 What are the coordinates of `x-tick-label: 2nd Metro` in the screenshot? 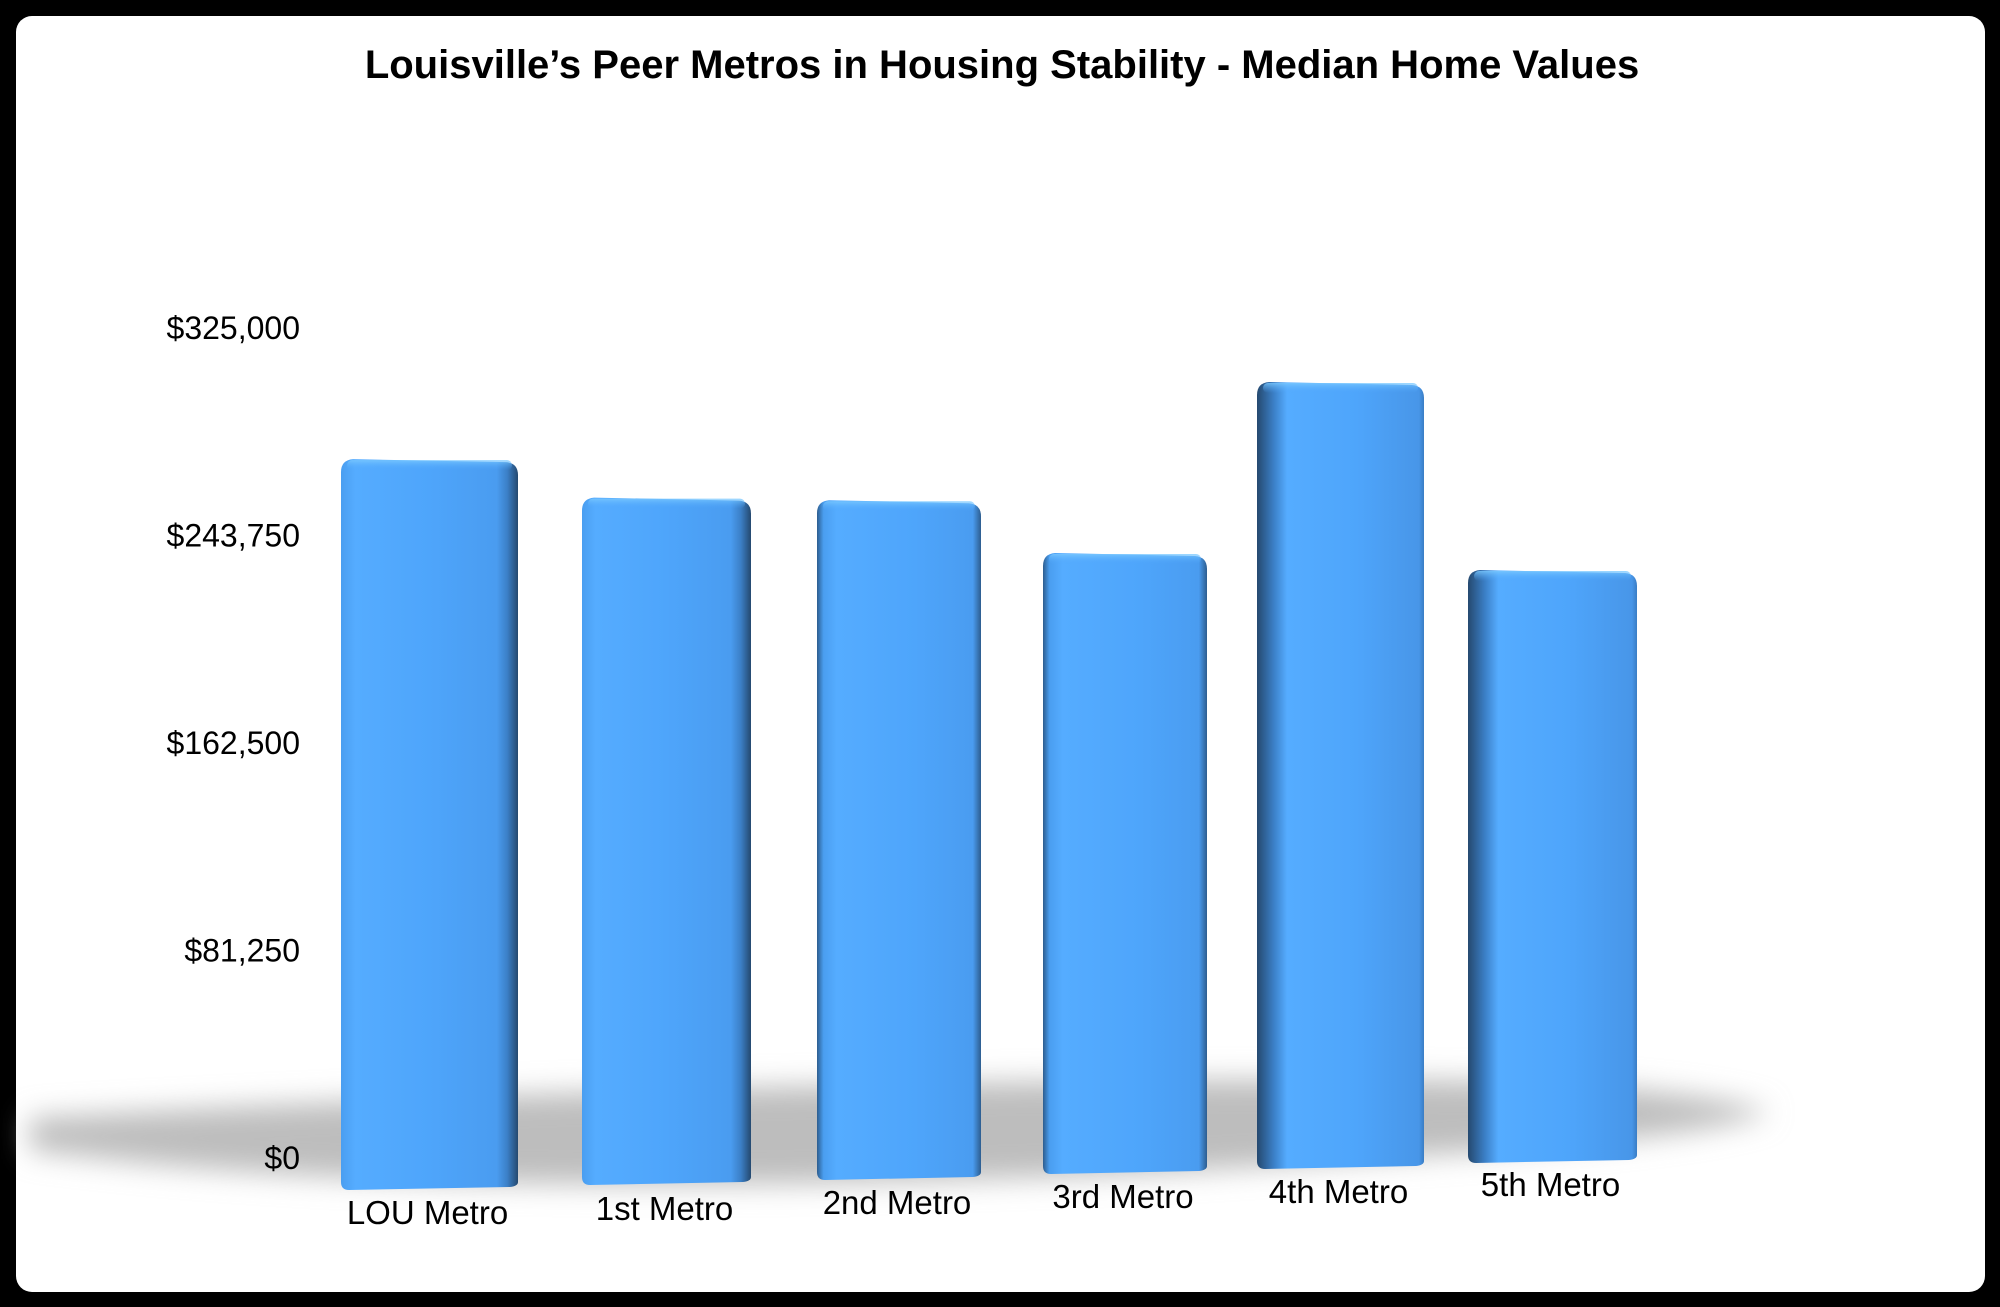 It's located at (897, 1202).